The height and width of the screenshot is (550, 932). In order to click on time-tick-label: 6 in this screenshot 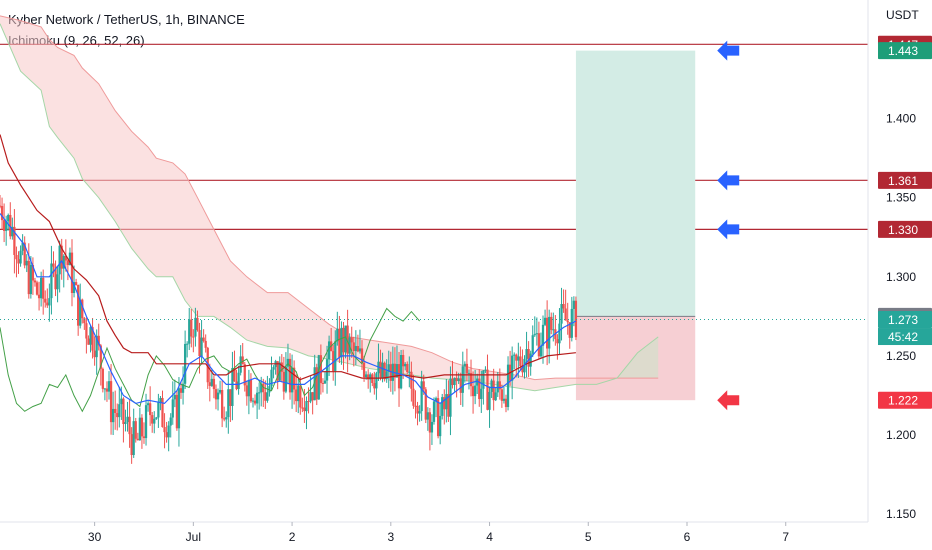, I will do `click(687, 537)`.